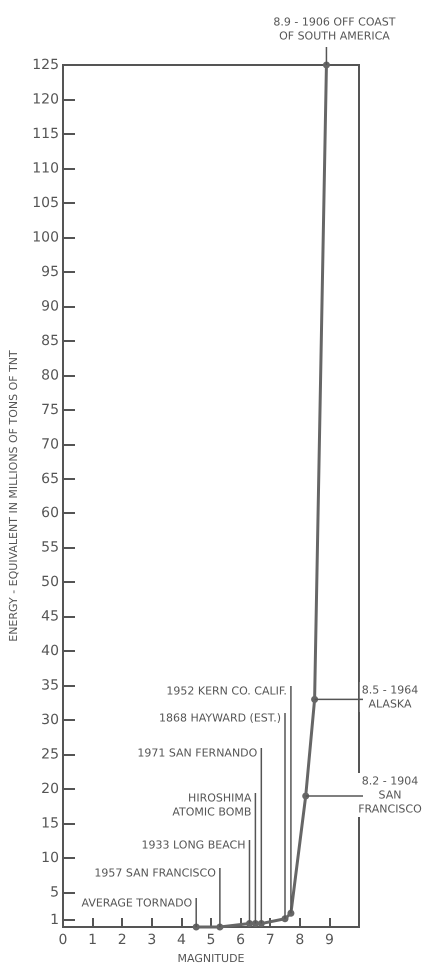  I want to click on annotation: 1933 LONG BEACH, so click(194, 845).